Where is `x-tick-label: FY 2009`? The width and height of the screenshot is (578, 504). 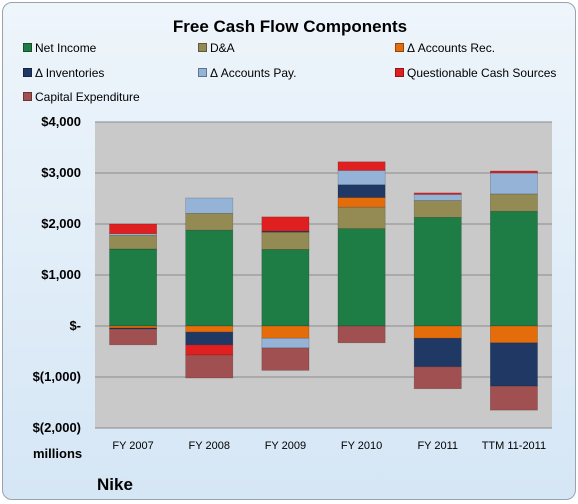
x-tick-label: FY 2009 is located at coordinates (285, 446).